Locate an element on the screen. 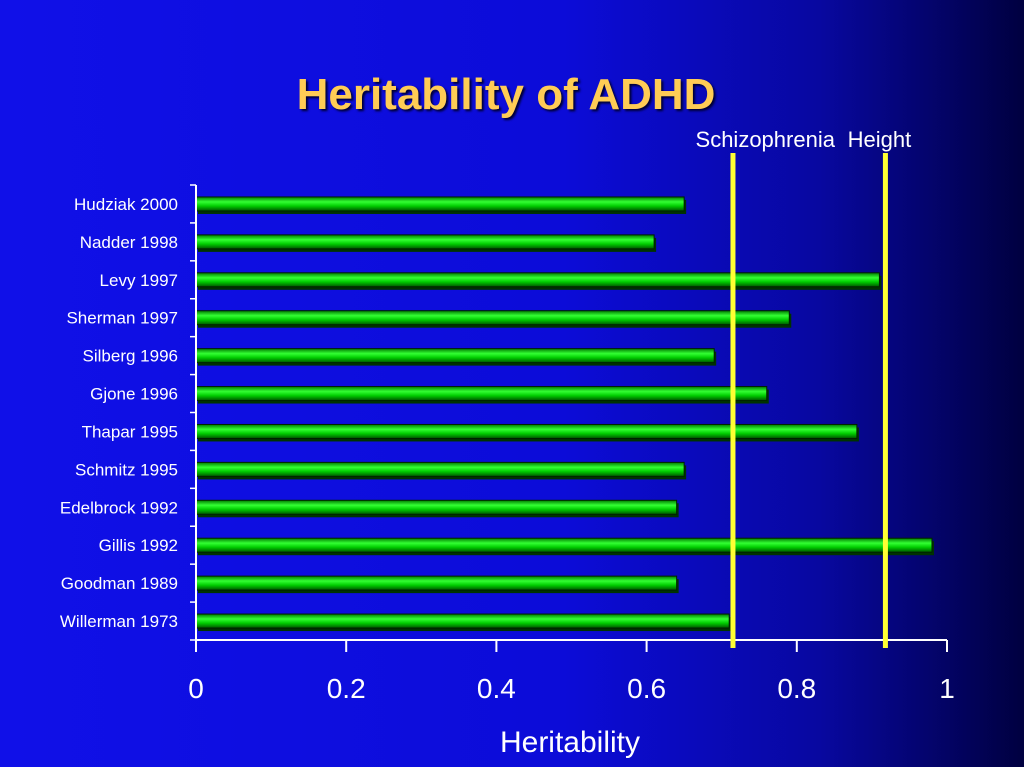 This screenshot has height=767, width=1024. x-tick-label: 0.6 is located at coordinates (646, 688).